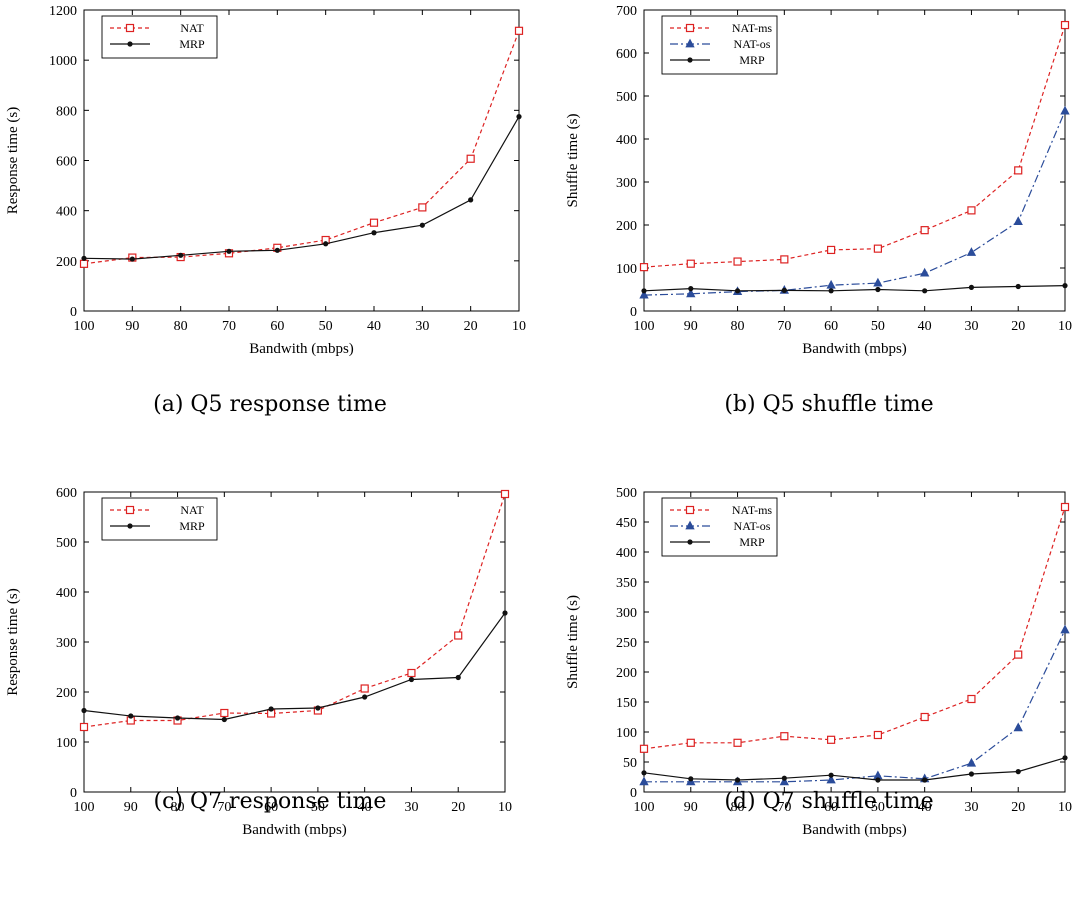 The height and width of the screenshot is (909, 1077). Describe the element at coordinates (626, 643) in the screenshot. I see `y-tick-label: 250` at that location.